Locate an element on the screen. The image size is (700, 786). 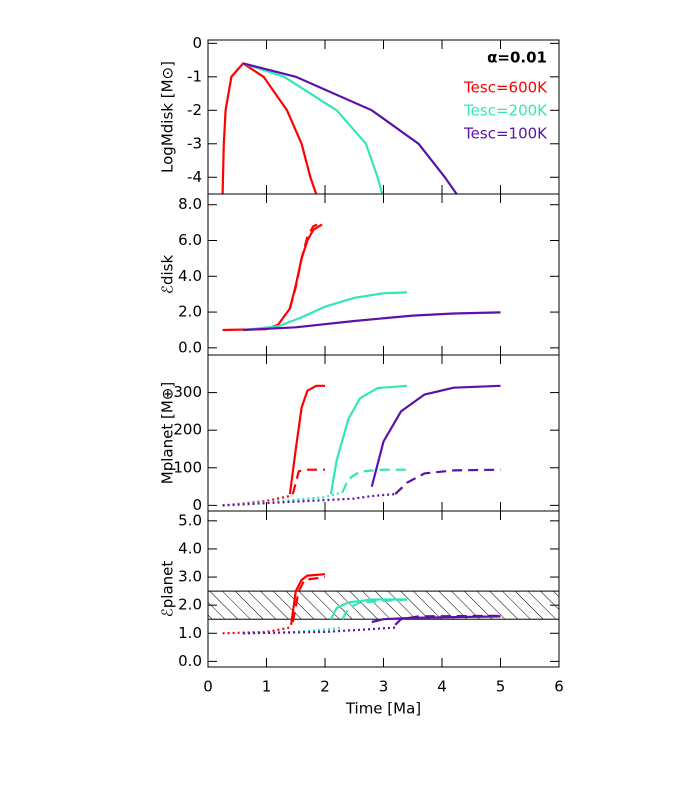
y-tick-label: 5.0 is located at coordinates (190, 520).